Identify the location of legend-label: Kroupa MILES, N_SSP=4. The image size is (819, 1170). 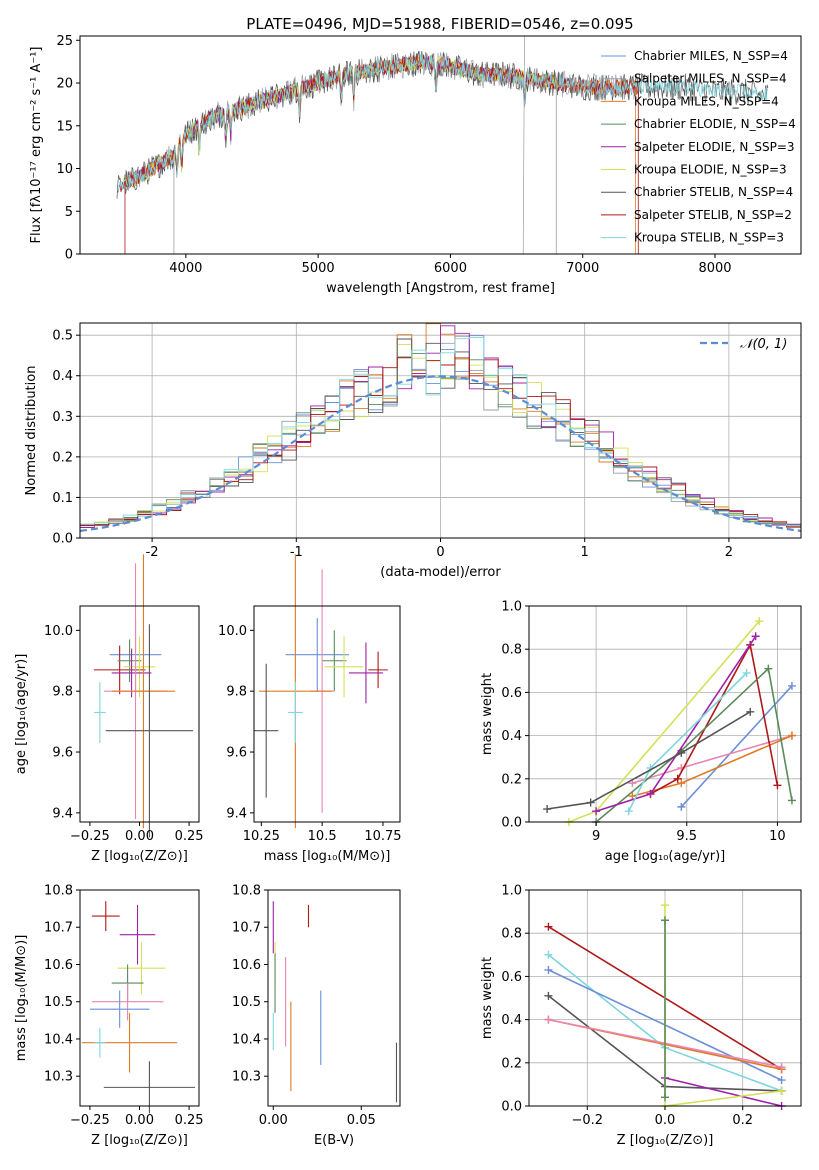
(706, 101).